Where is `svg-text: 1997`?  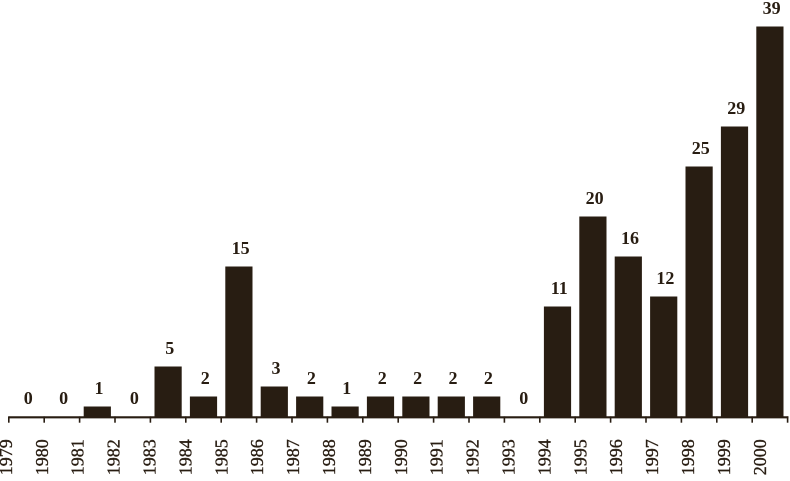 svg-text: 1997 is located at coordinates (652, 457).